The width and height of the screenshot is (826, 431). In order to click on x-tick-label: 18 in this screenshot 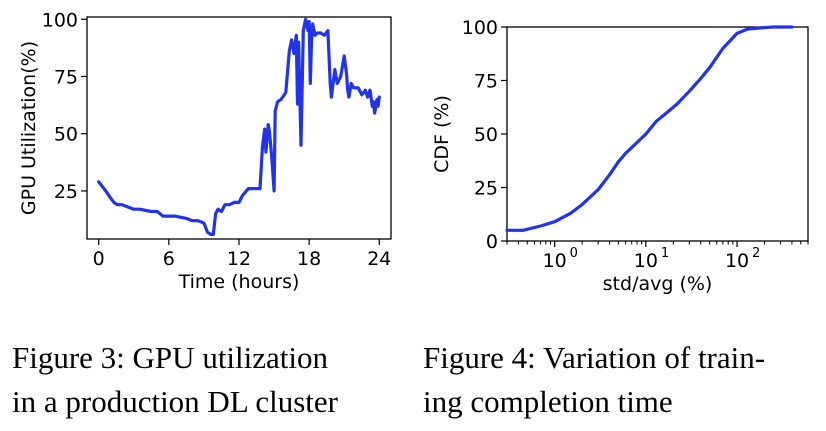, I will do `click(309, 259)`.